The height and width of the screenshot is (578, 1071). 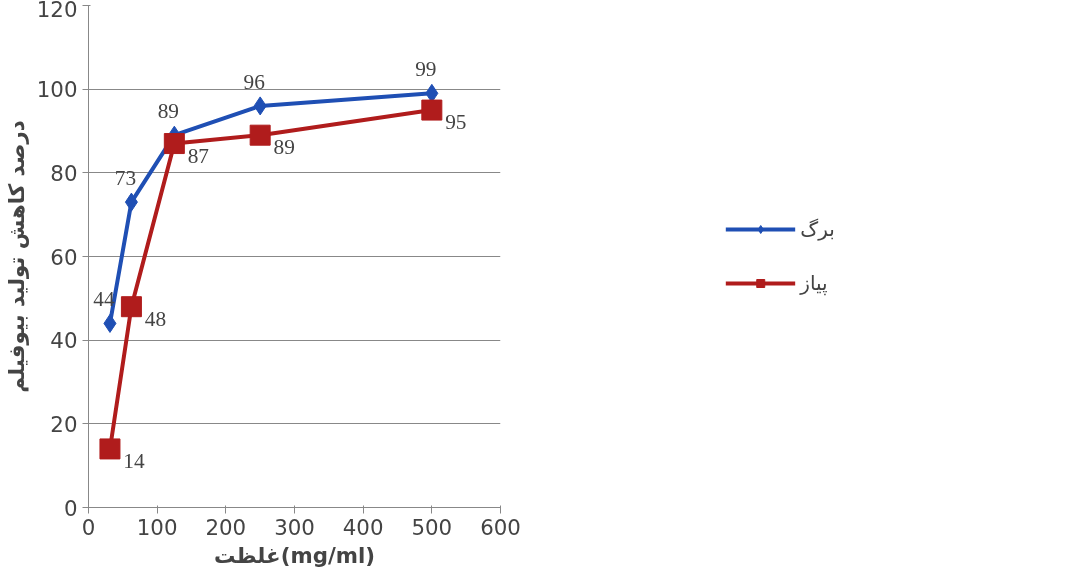 What do you see at coordinates (64, 257) in the screenshot?
I see `y-tick-label: 60` at bounding box center [64, 257].